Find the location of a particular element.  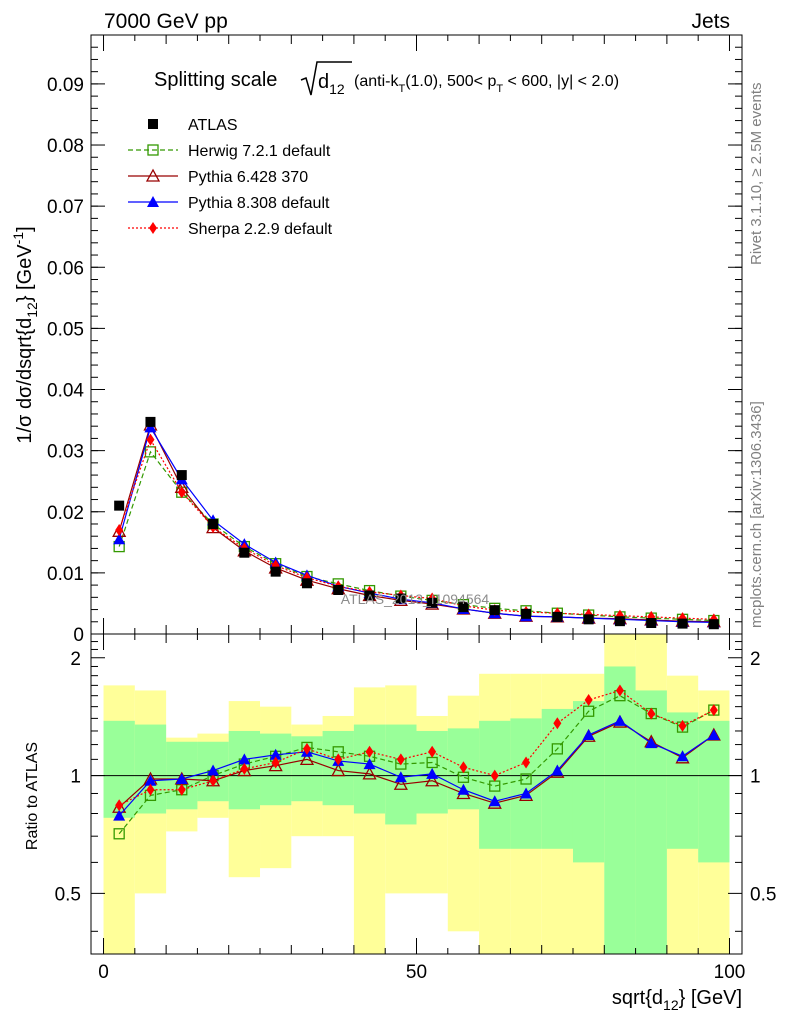

main-y-tick-label: 0.07 is located at coordinates (65, 207).